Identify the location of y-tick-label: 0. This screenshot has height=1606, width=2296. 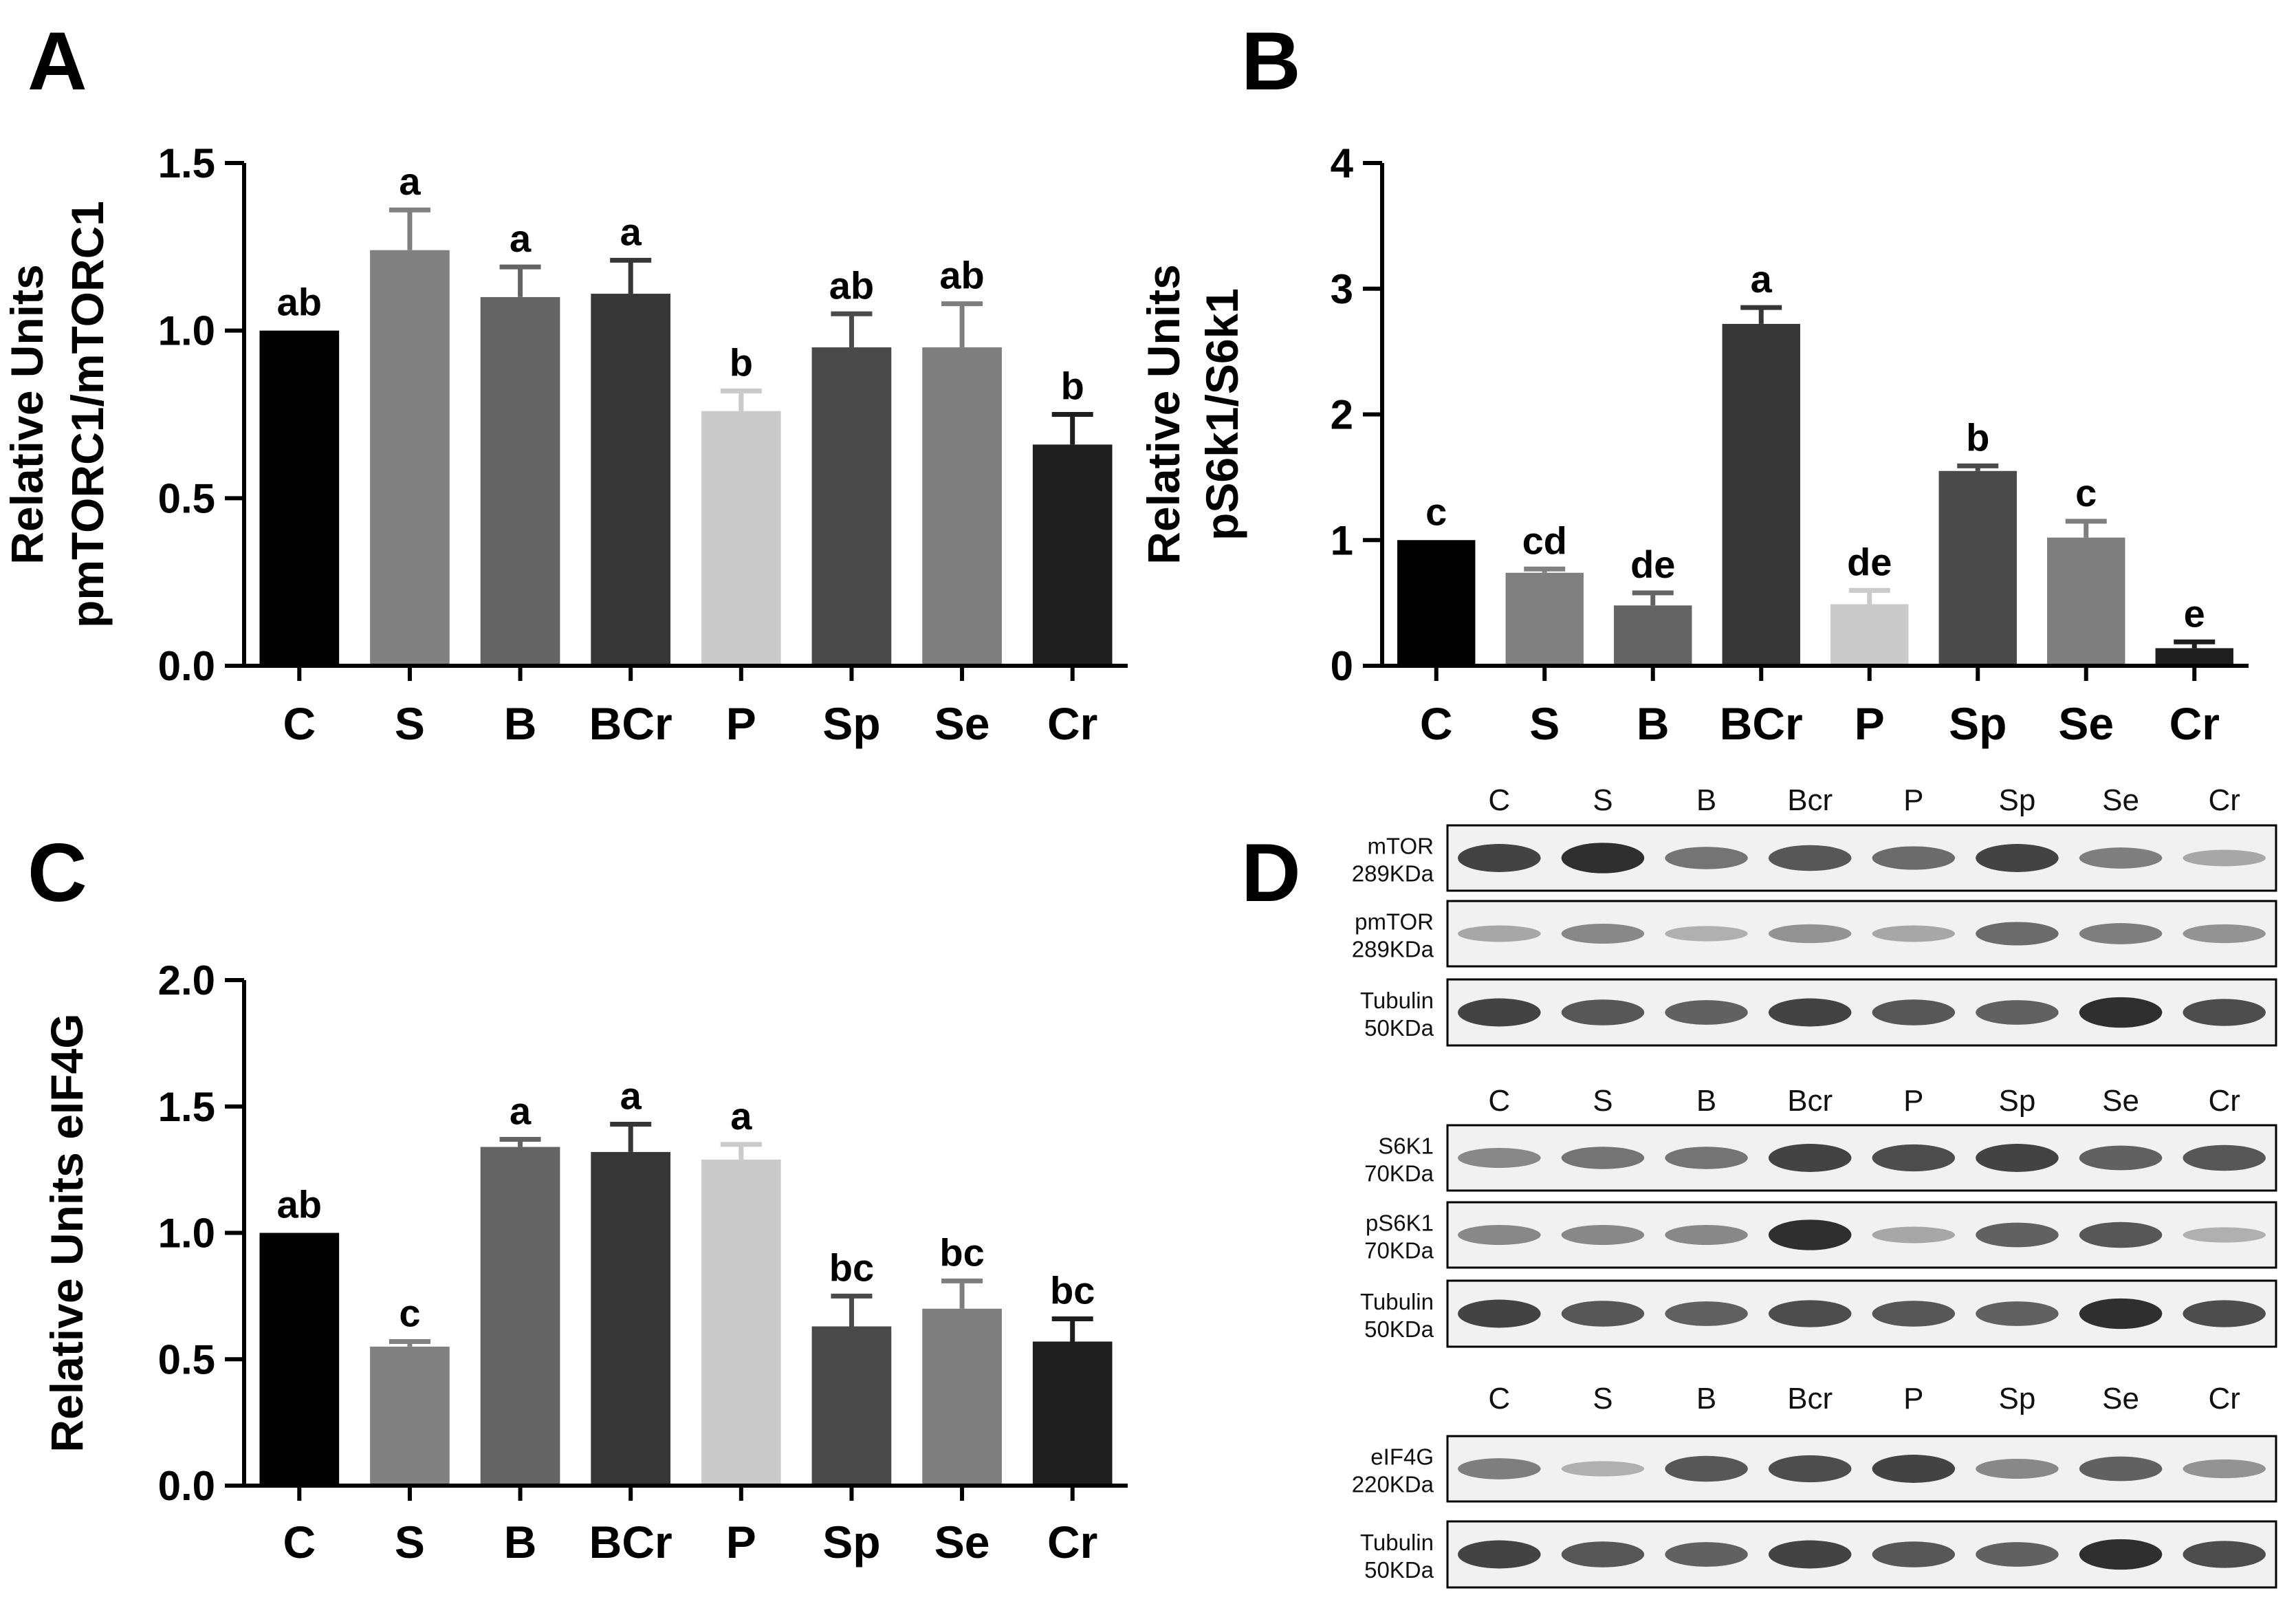
(1342, 666).